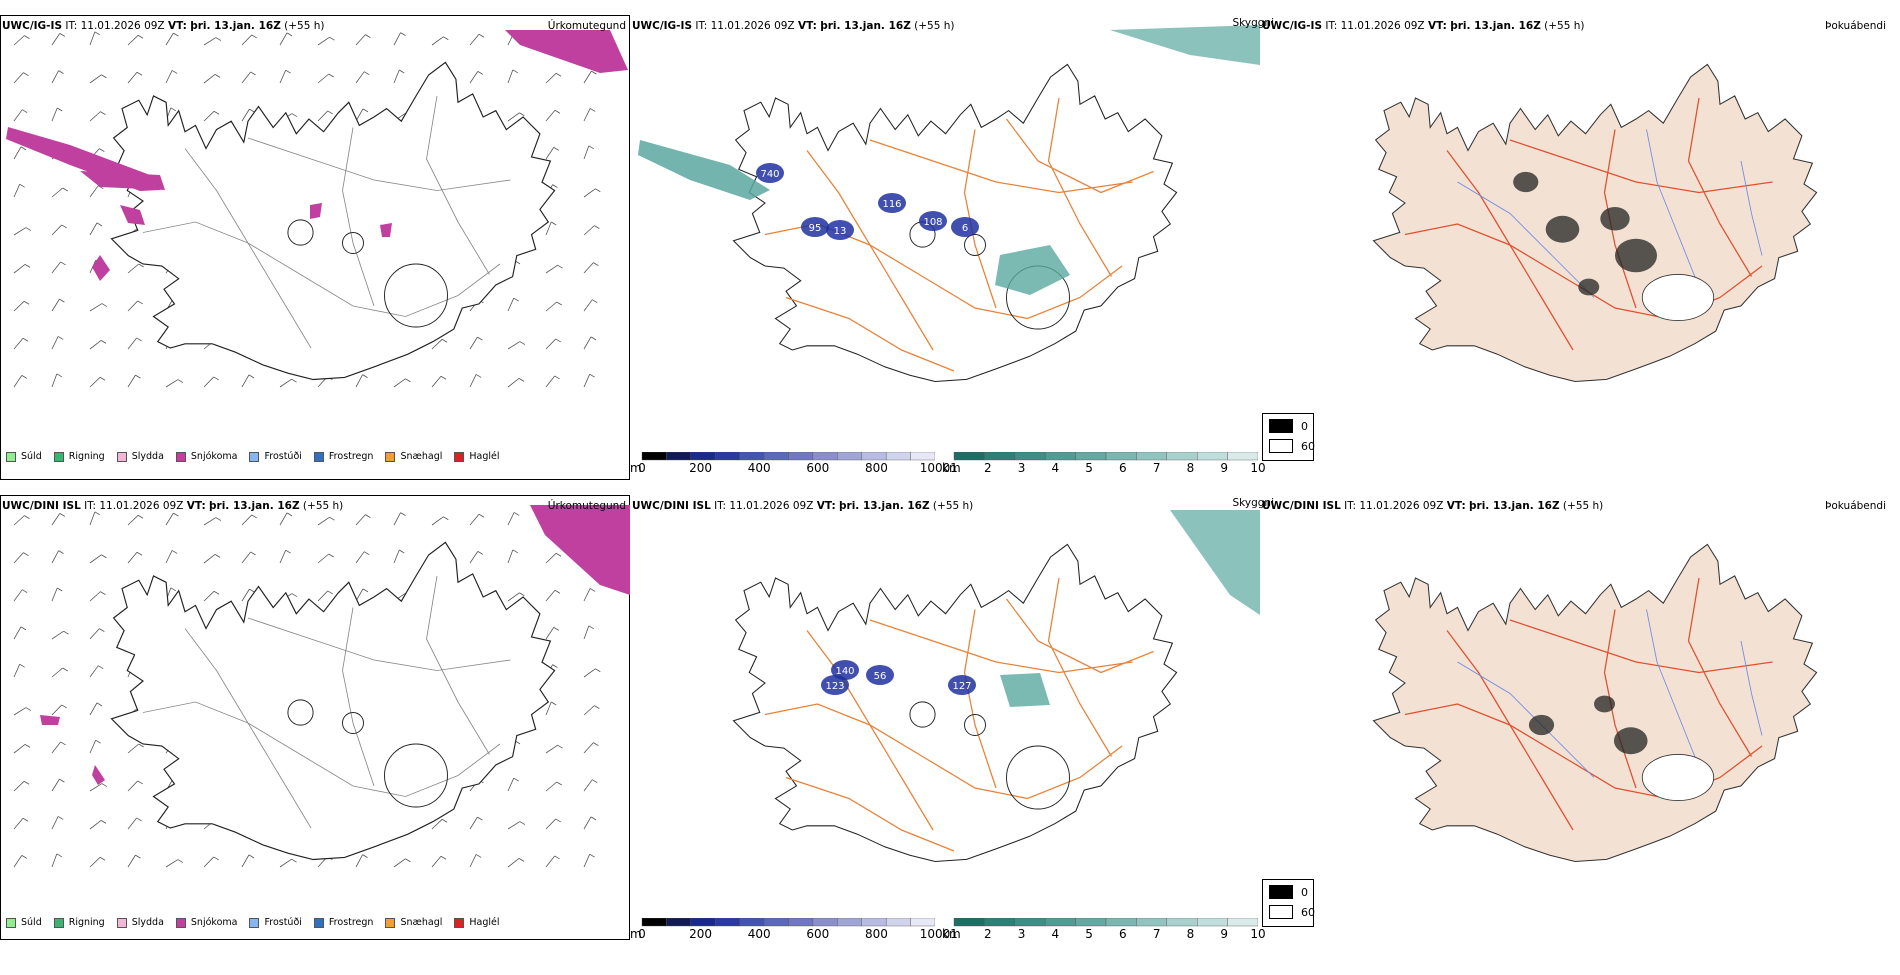  I want to click on visibility-colorbar: km 1 2 3 4 5 6 7 8 9 10, so click(1104, 463).